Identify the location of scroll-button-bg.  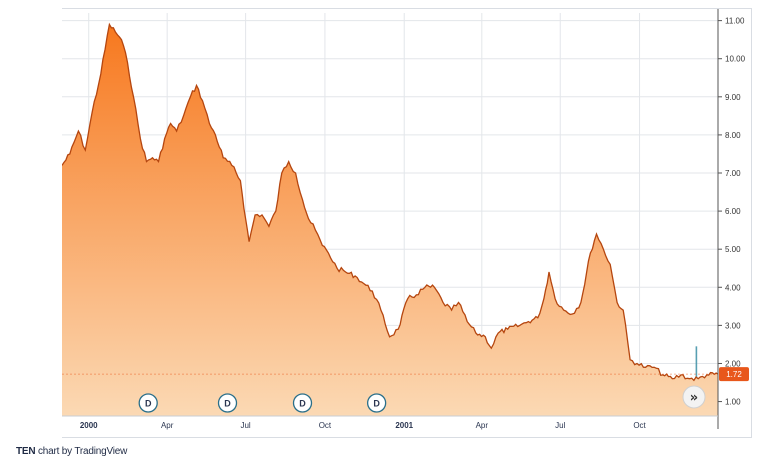
(694, 397).